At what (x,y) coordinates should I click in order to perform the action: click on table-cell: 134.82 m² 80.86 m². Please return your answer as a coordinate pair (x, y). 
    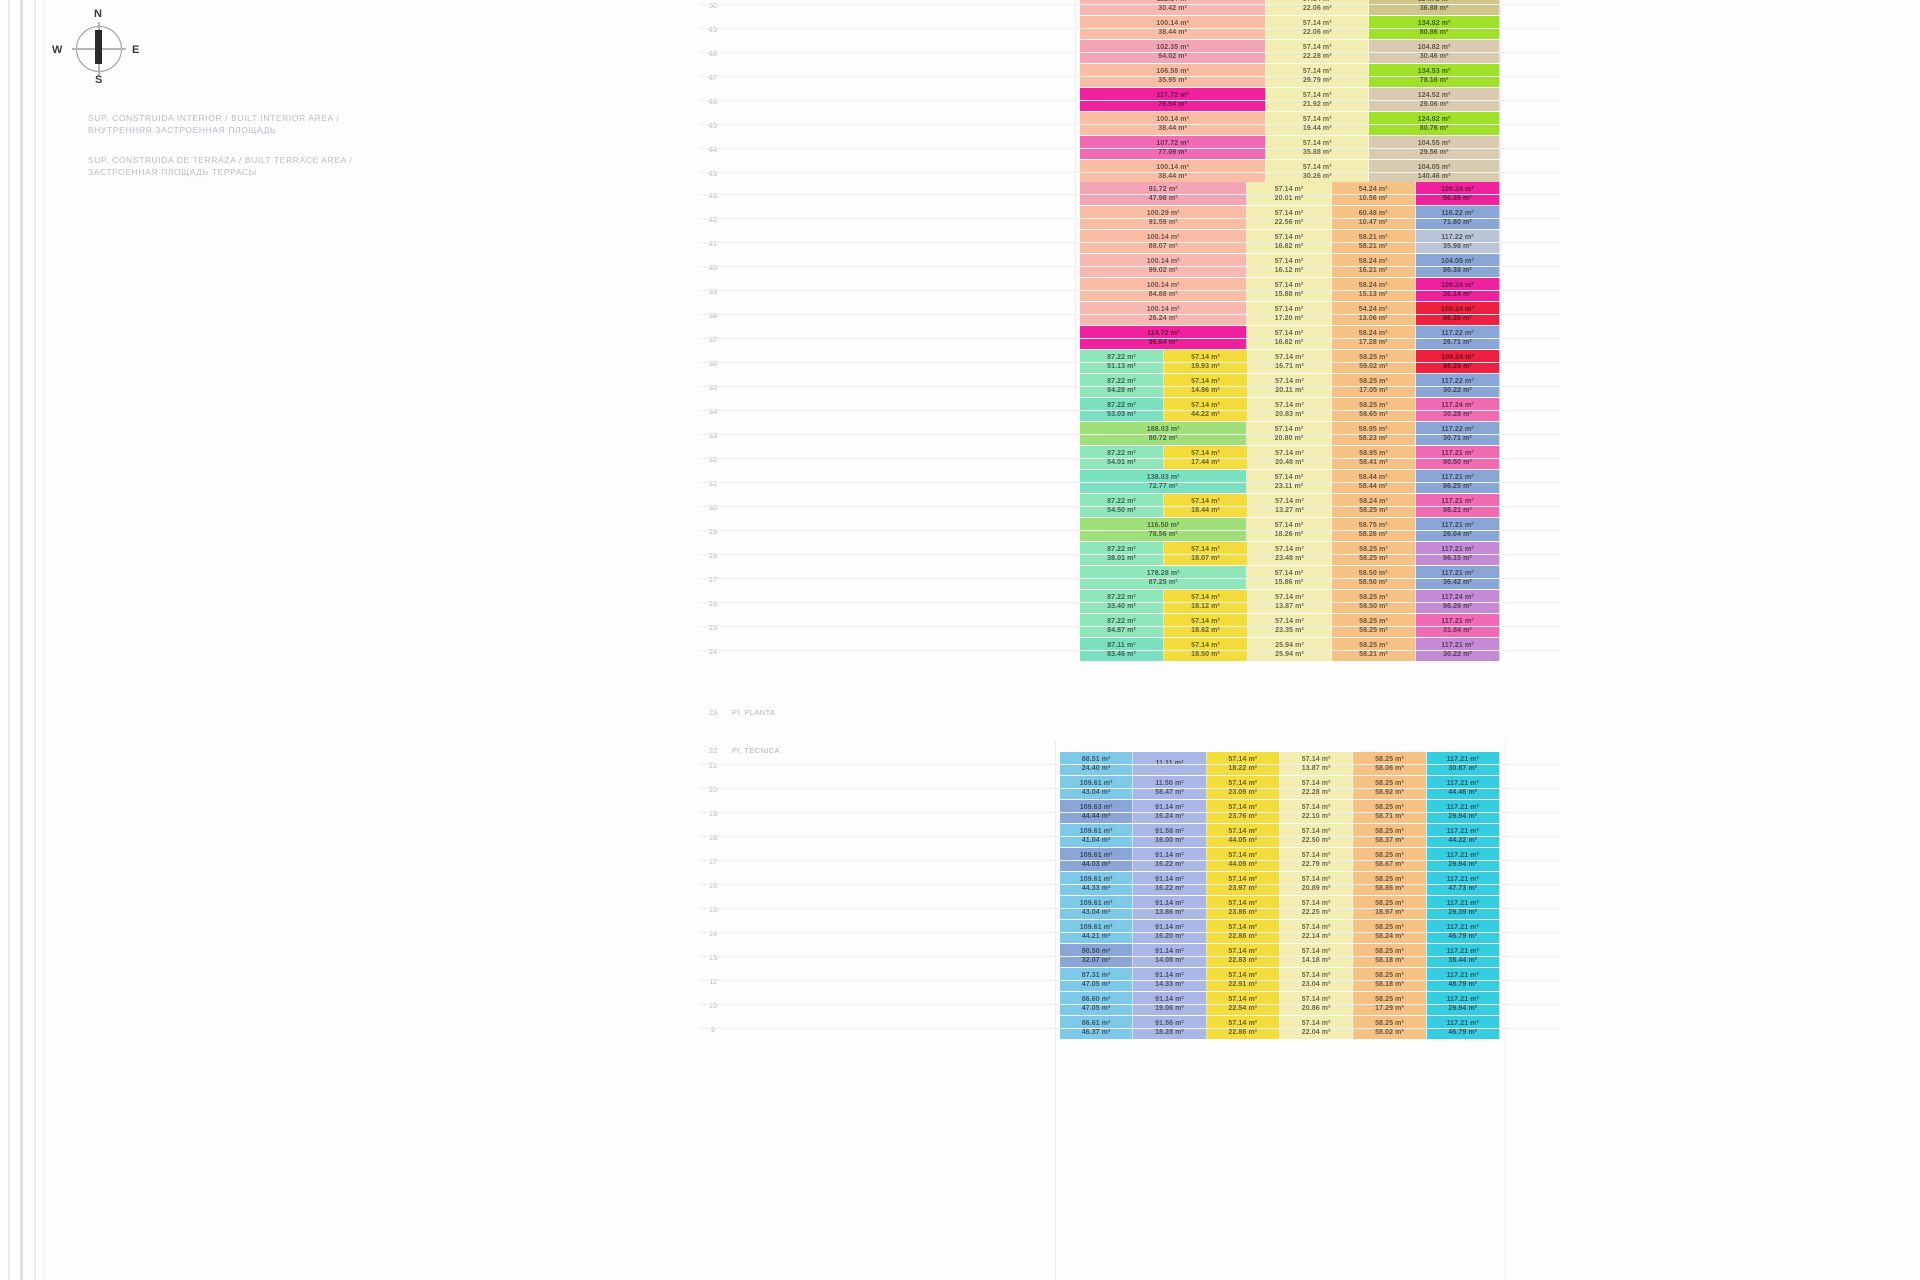
    Looking at the image, I should click on (1434, 27).